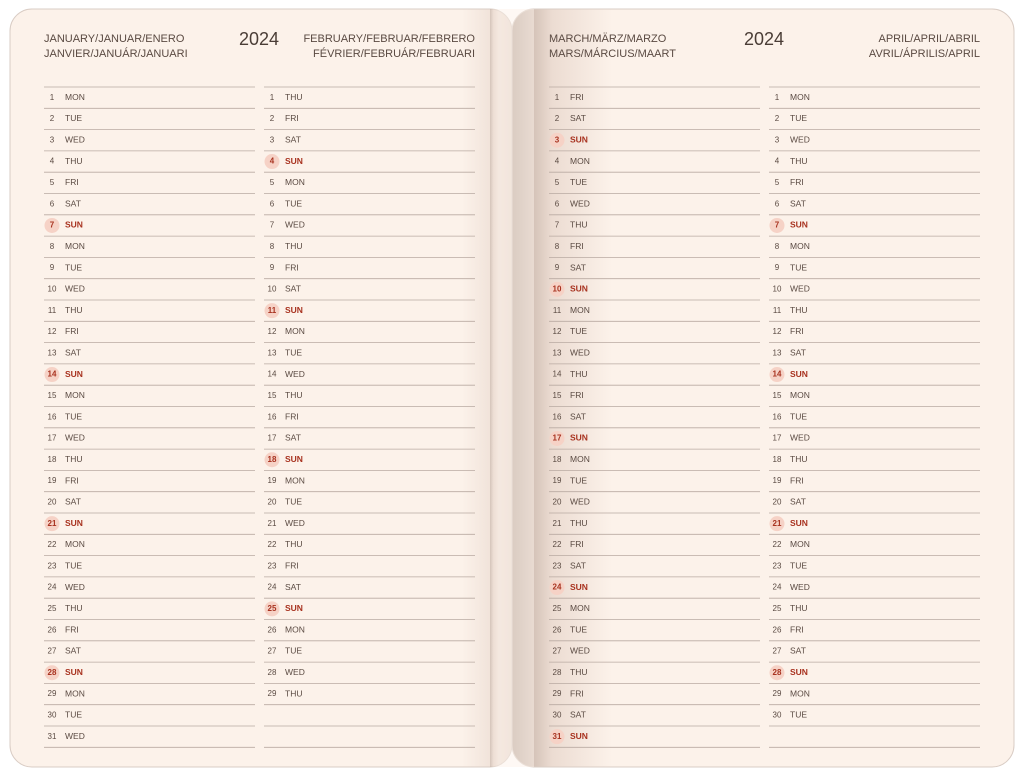 The image size is (1024, 776). I want to click on day-number: 4, so click(272, 161).